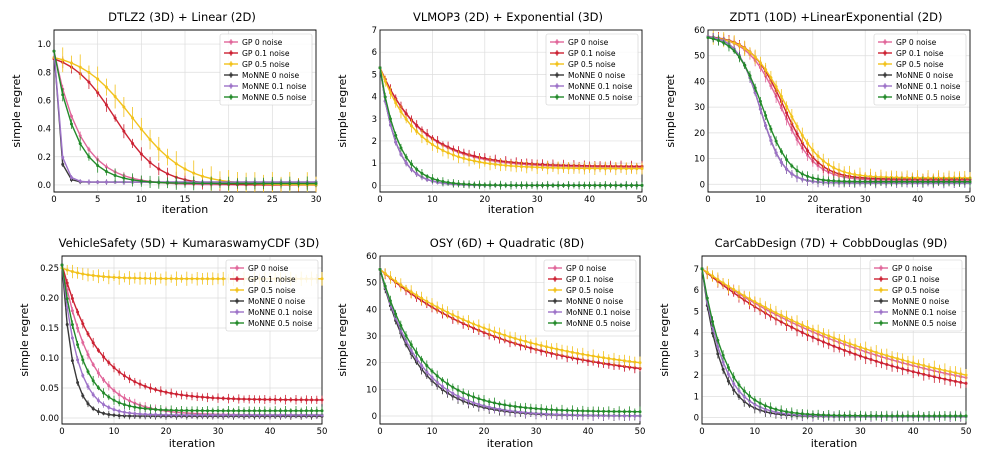 Image resolution: width=986 pixels, height=456 pixels. Describe the element at coordinates (834, 443) in the screenshot. I see `x-axis-label: iteration` at that location.